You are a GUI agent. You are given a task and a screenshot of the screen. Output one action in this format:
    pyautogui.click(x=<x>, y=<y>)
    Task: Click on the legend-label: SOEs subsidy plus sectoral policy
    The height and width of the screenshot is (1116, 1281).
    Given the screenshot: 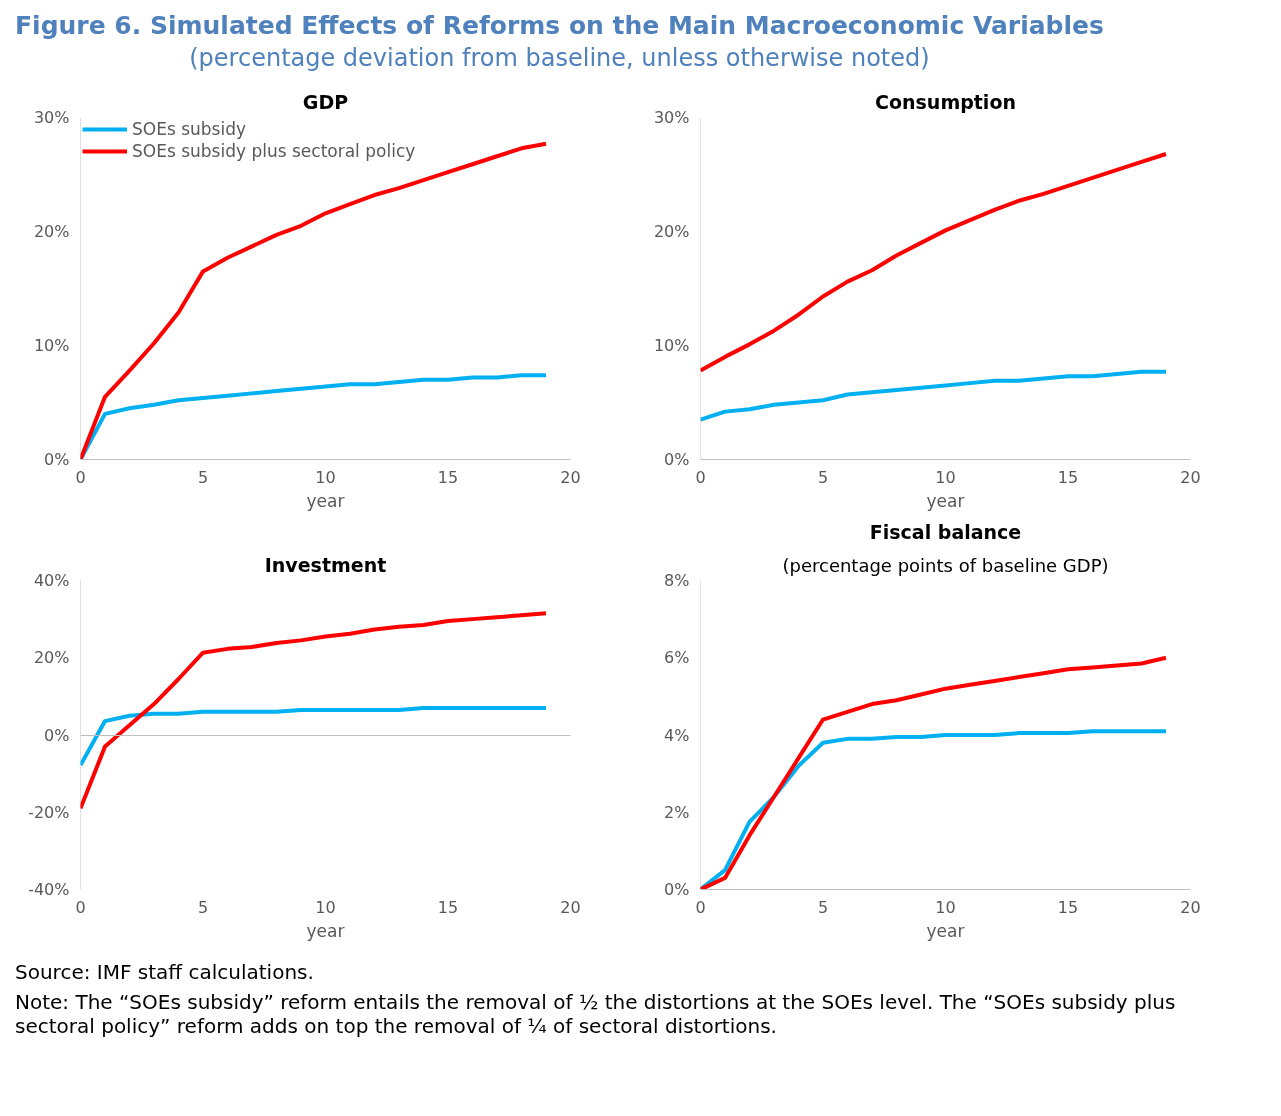 What is the action you would take?
    pyautogui.click(x=274, y=151)
    